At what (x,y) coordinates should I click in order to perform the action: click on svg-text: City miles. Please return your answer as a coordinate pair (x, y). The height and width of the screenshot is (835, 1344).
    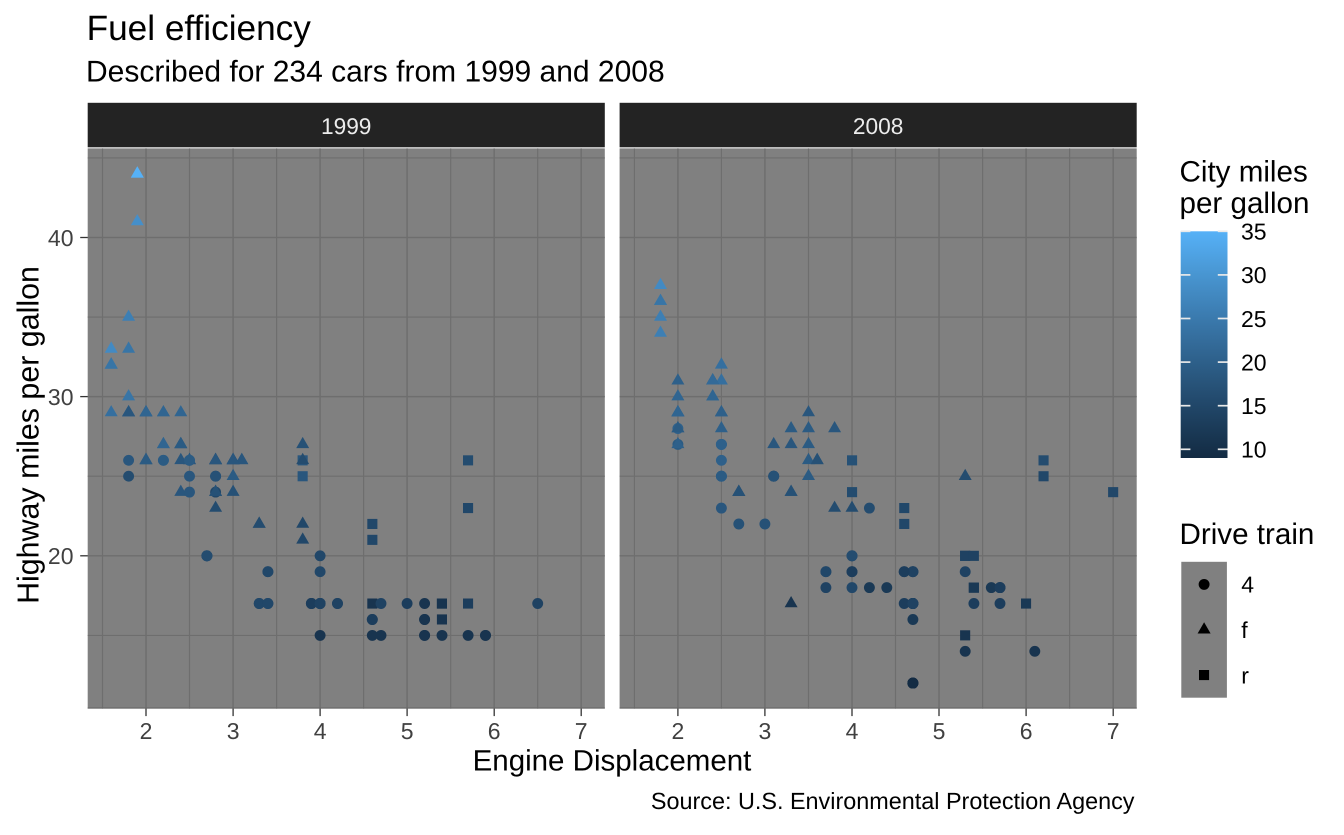
    Looking at the image, I should click on (1244, 172).